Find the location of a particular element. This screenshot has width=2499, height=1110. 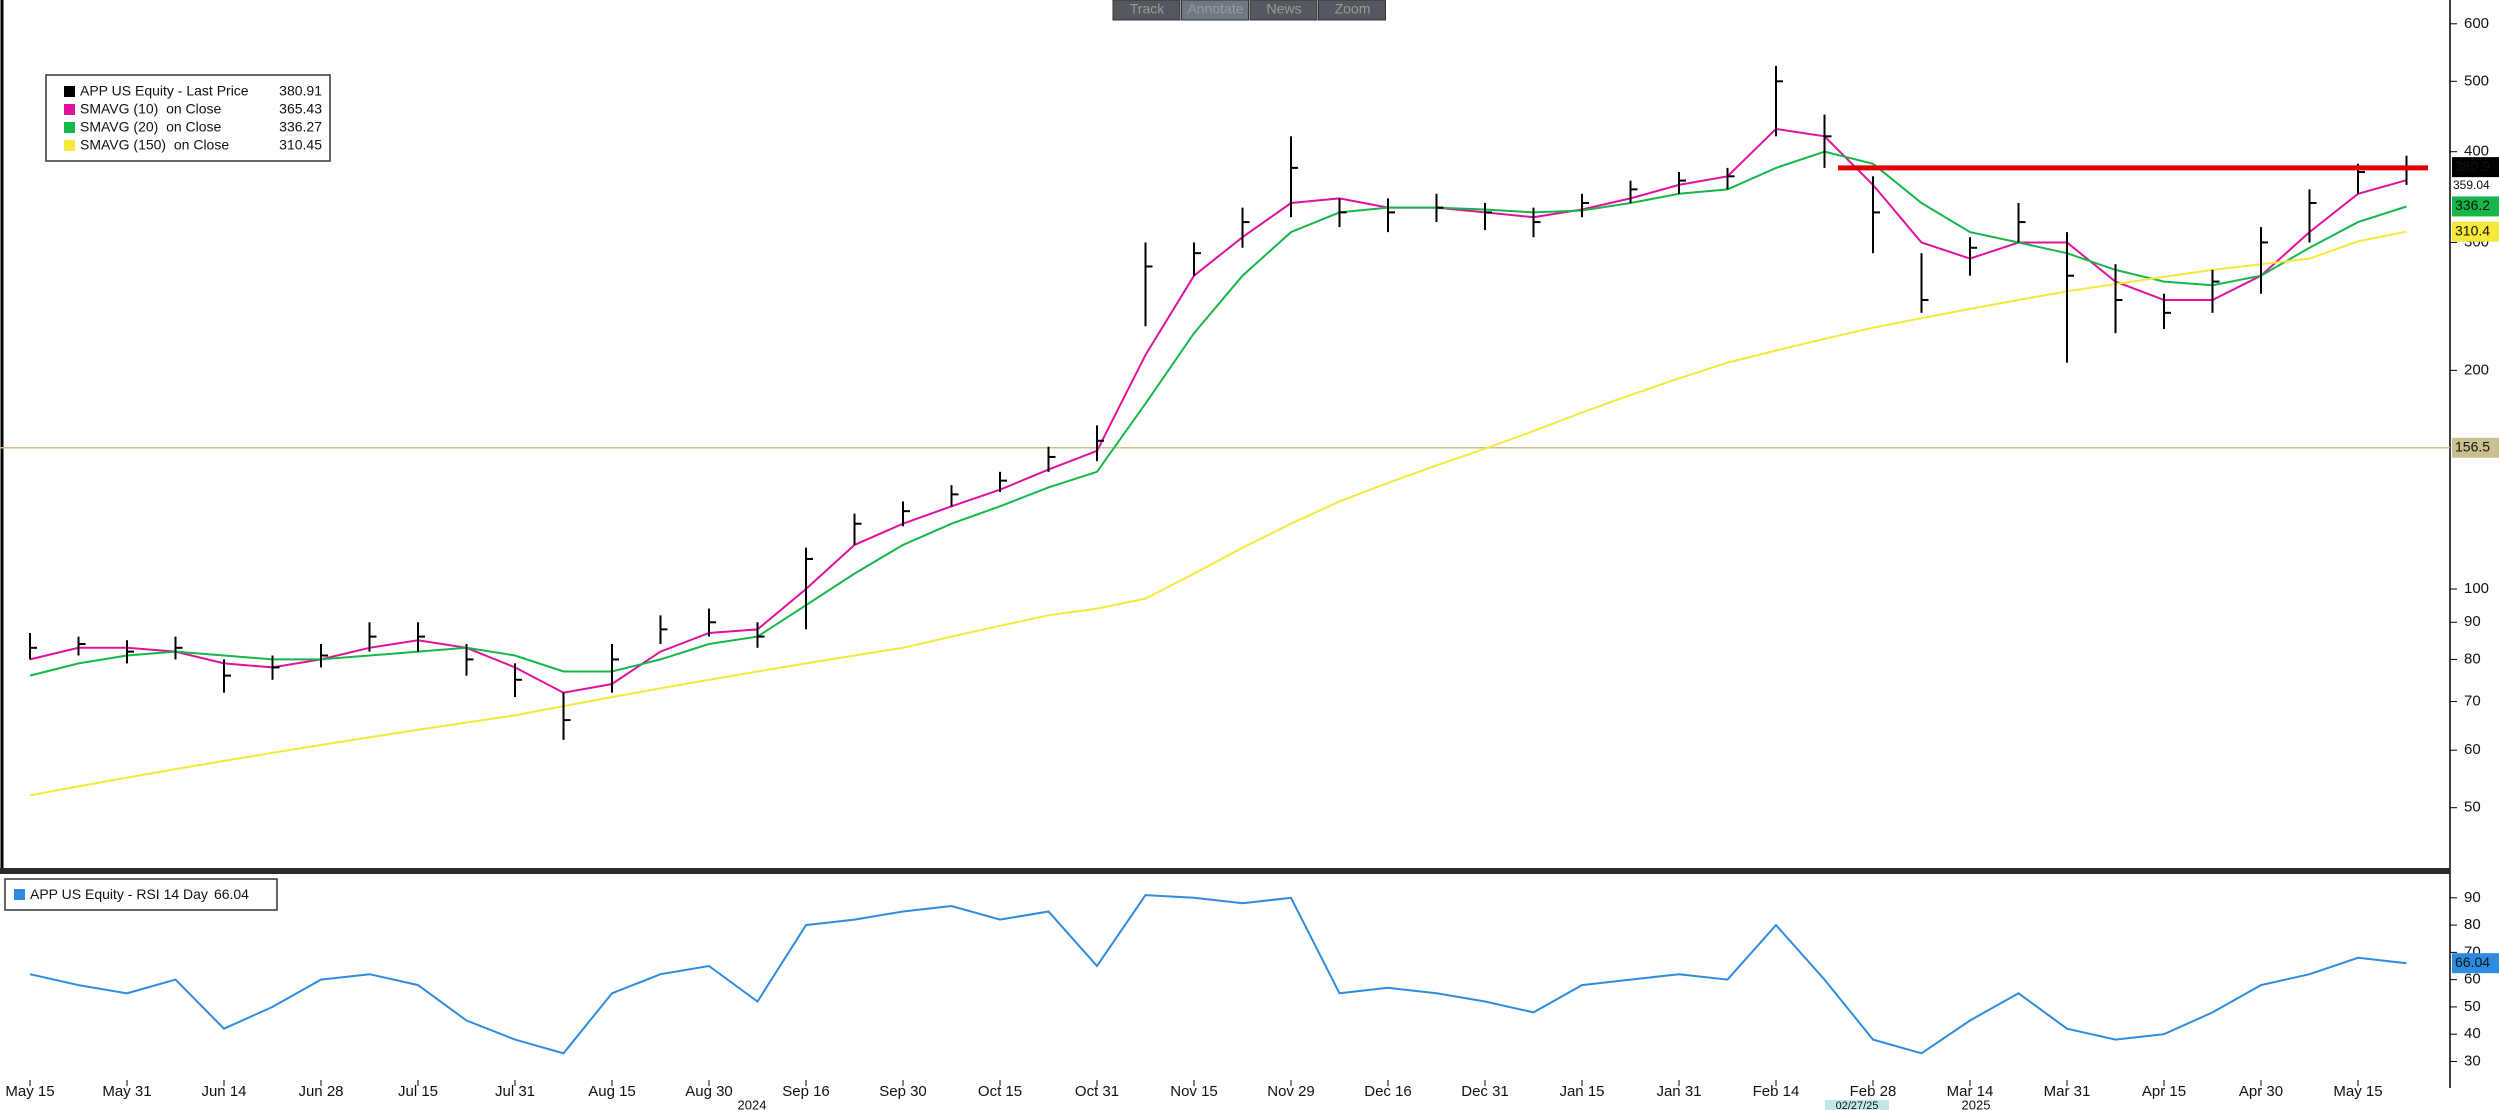

x-tick-label: Jun 28 is located at coordinates (320, 1091).